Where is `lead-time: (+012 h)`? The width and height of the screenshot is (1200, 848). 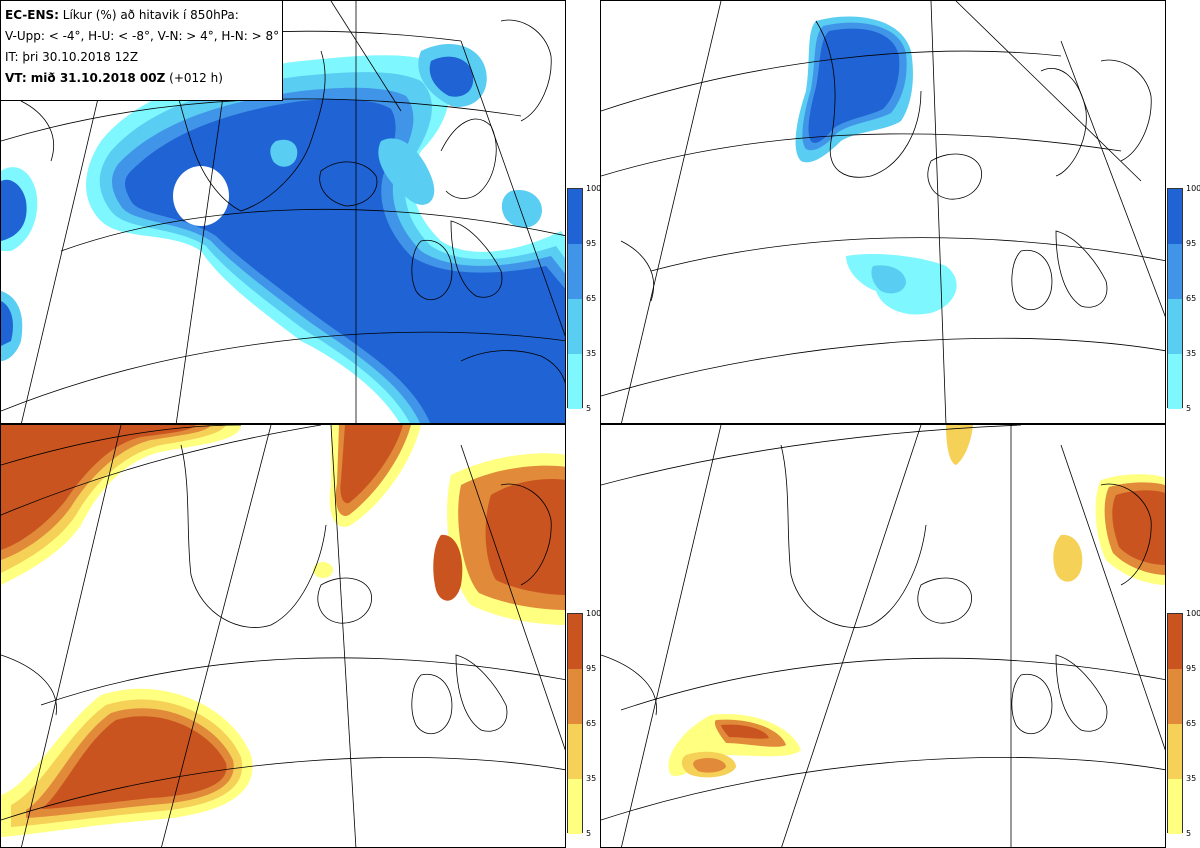
lead-time: (+012 h) is located at coordinates (196, 78).